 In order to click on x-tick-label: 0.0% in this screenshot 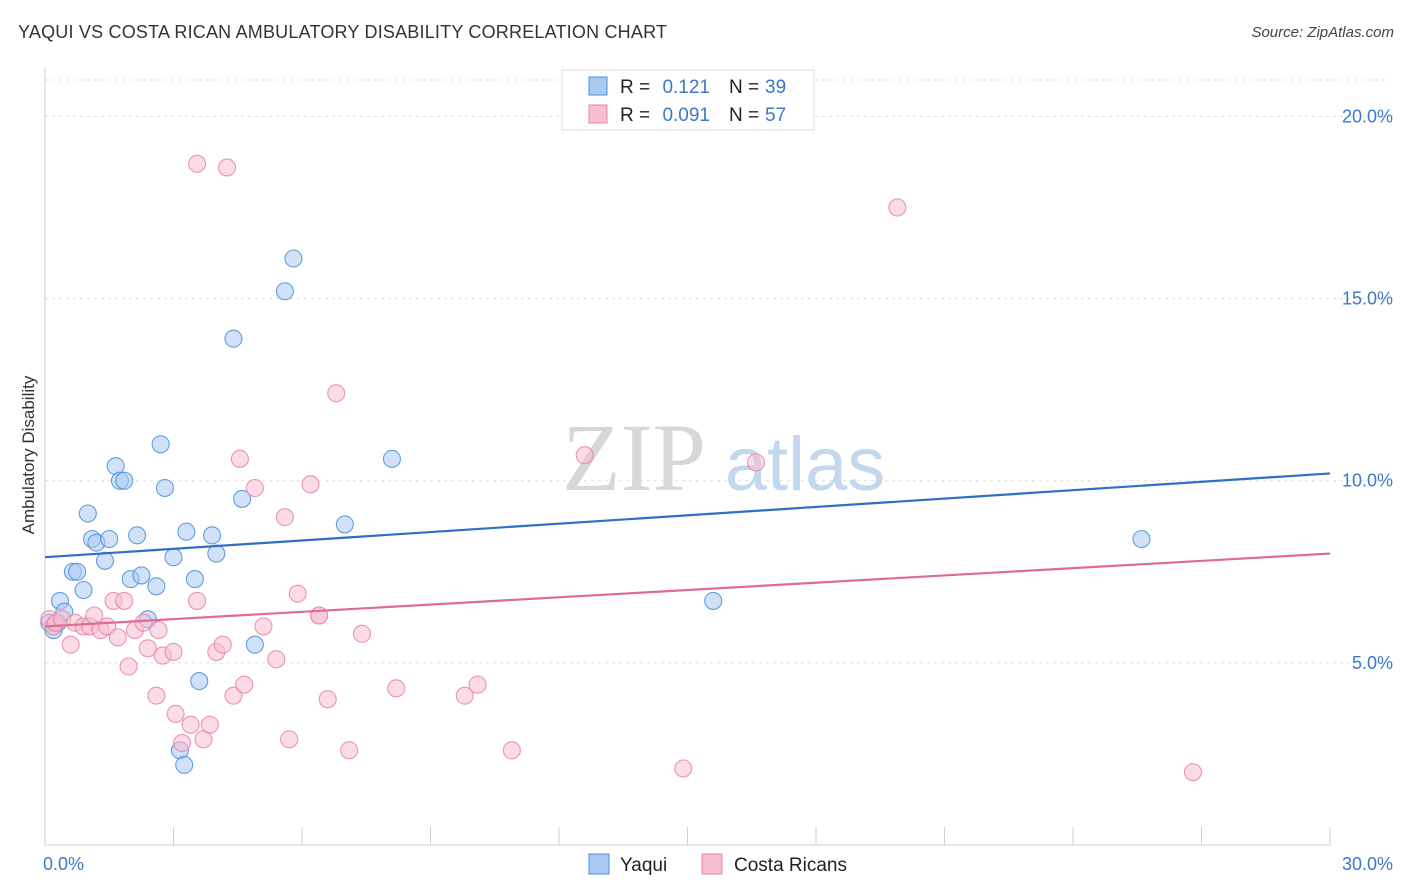, I will do `click(63, 864)`.